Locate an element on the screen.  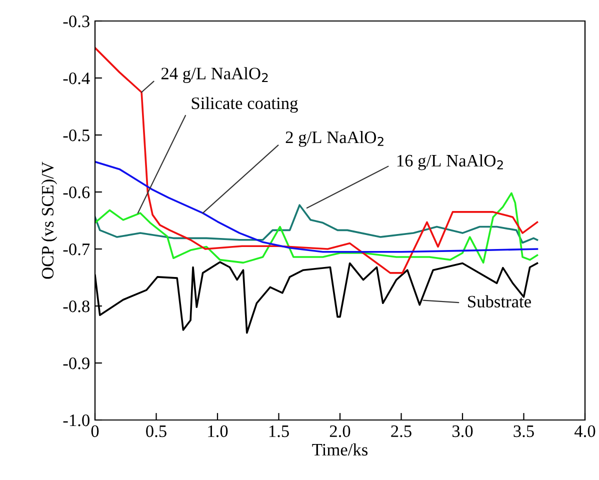
y-tick-label: -0.5 is located at coordinates (76, 135).